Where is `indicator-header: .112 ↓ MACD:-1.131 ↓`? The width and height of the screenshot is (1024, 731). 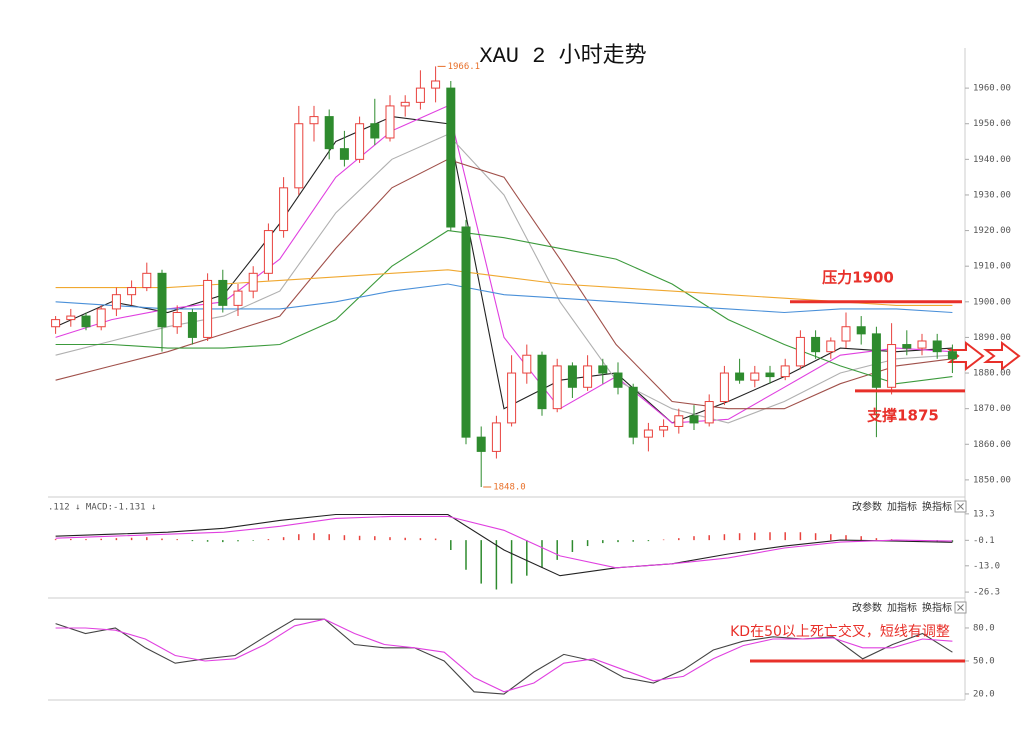 indicator-header: .112 ↓ MACD:-1.131 ↓ is located at coordinates (102, 508).